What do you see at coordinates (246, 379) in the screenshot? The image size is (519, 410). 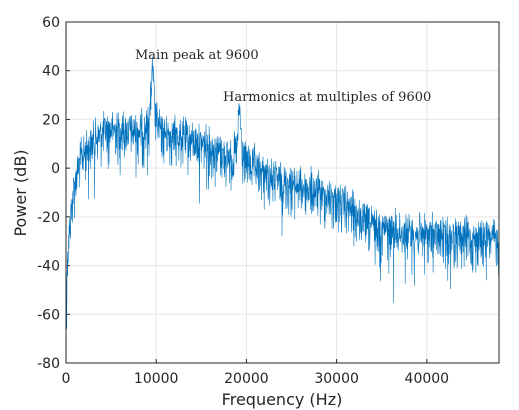 I see `x-tick-label: 20000` at bounding box center [246, 379].